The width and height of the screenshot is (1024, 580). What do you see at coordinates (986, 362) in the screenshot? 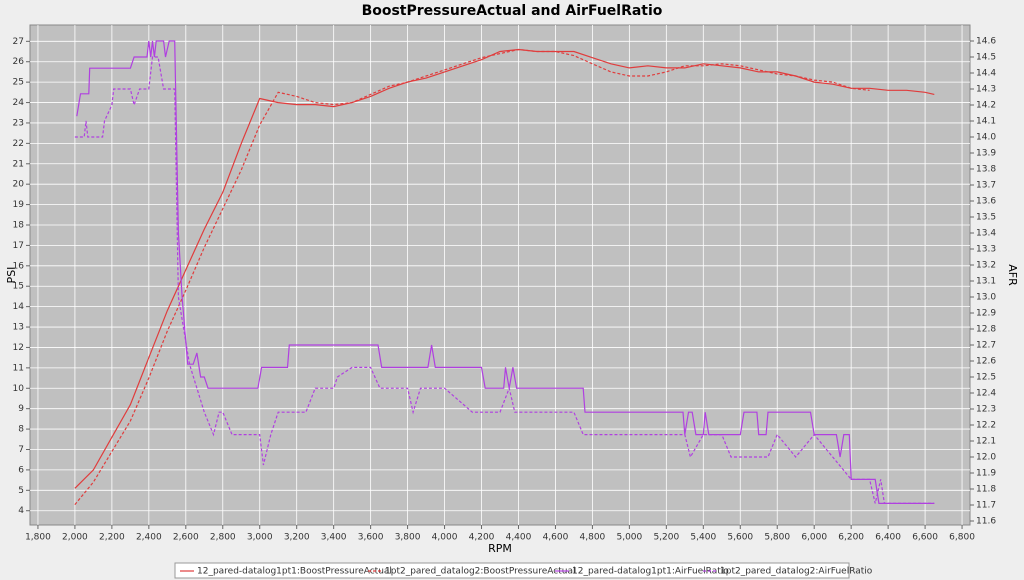
I see `y2-tick-label: 12.6` at bounding box center [986, 362].